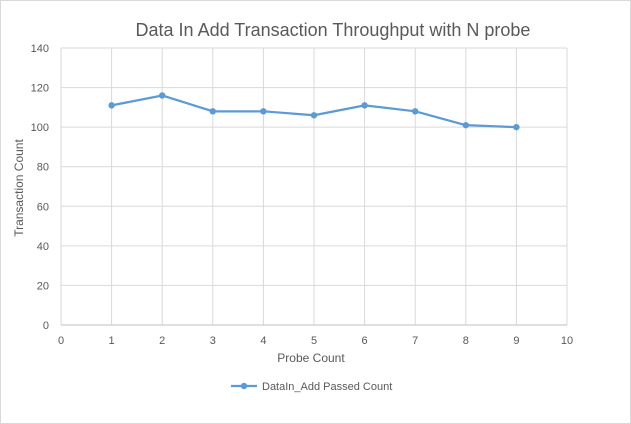 The height and width of the screenshot is (424, 631). I want to click on legend-label: DataIn_Add Passed Count, so click(327, 387).